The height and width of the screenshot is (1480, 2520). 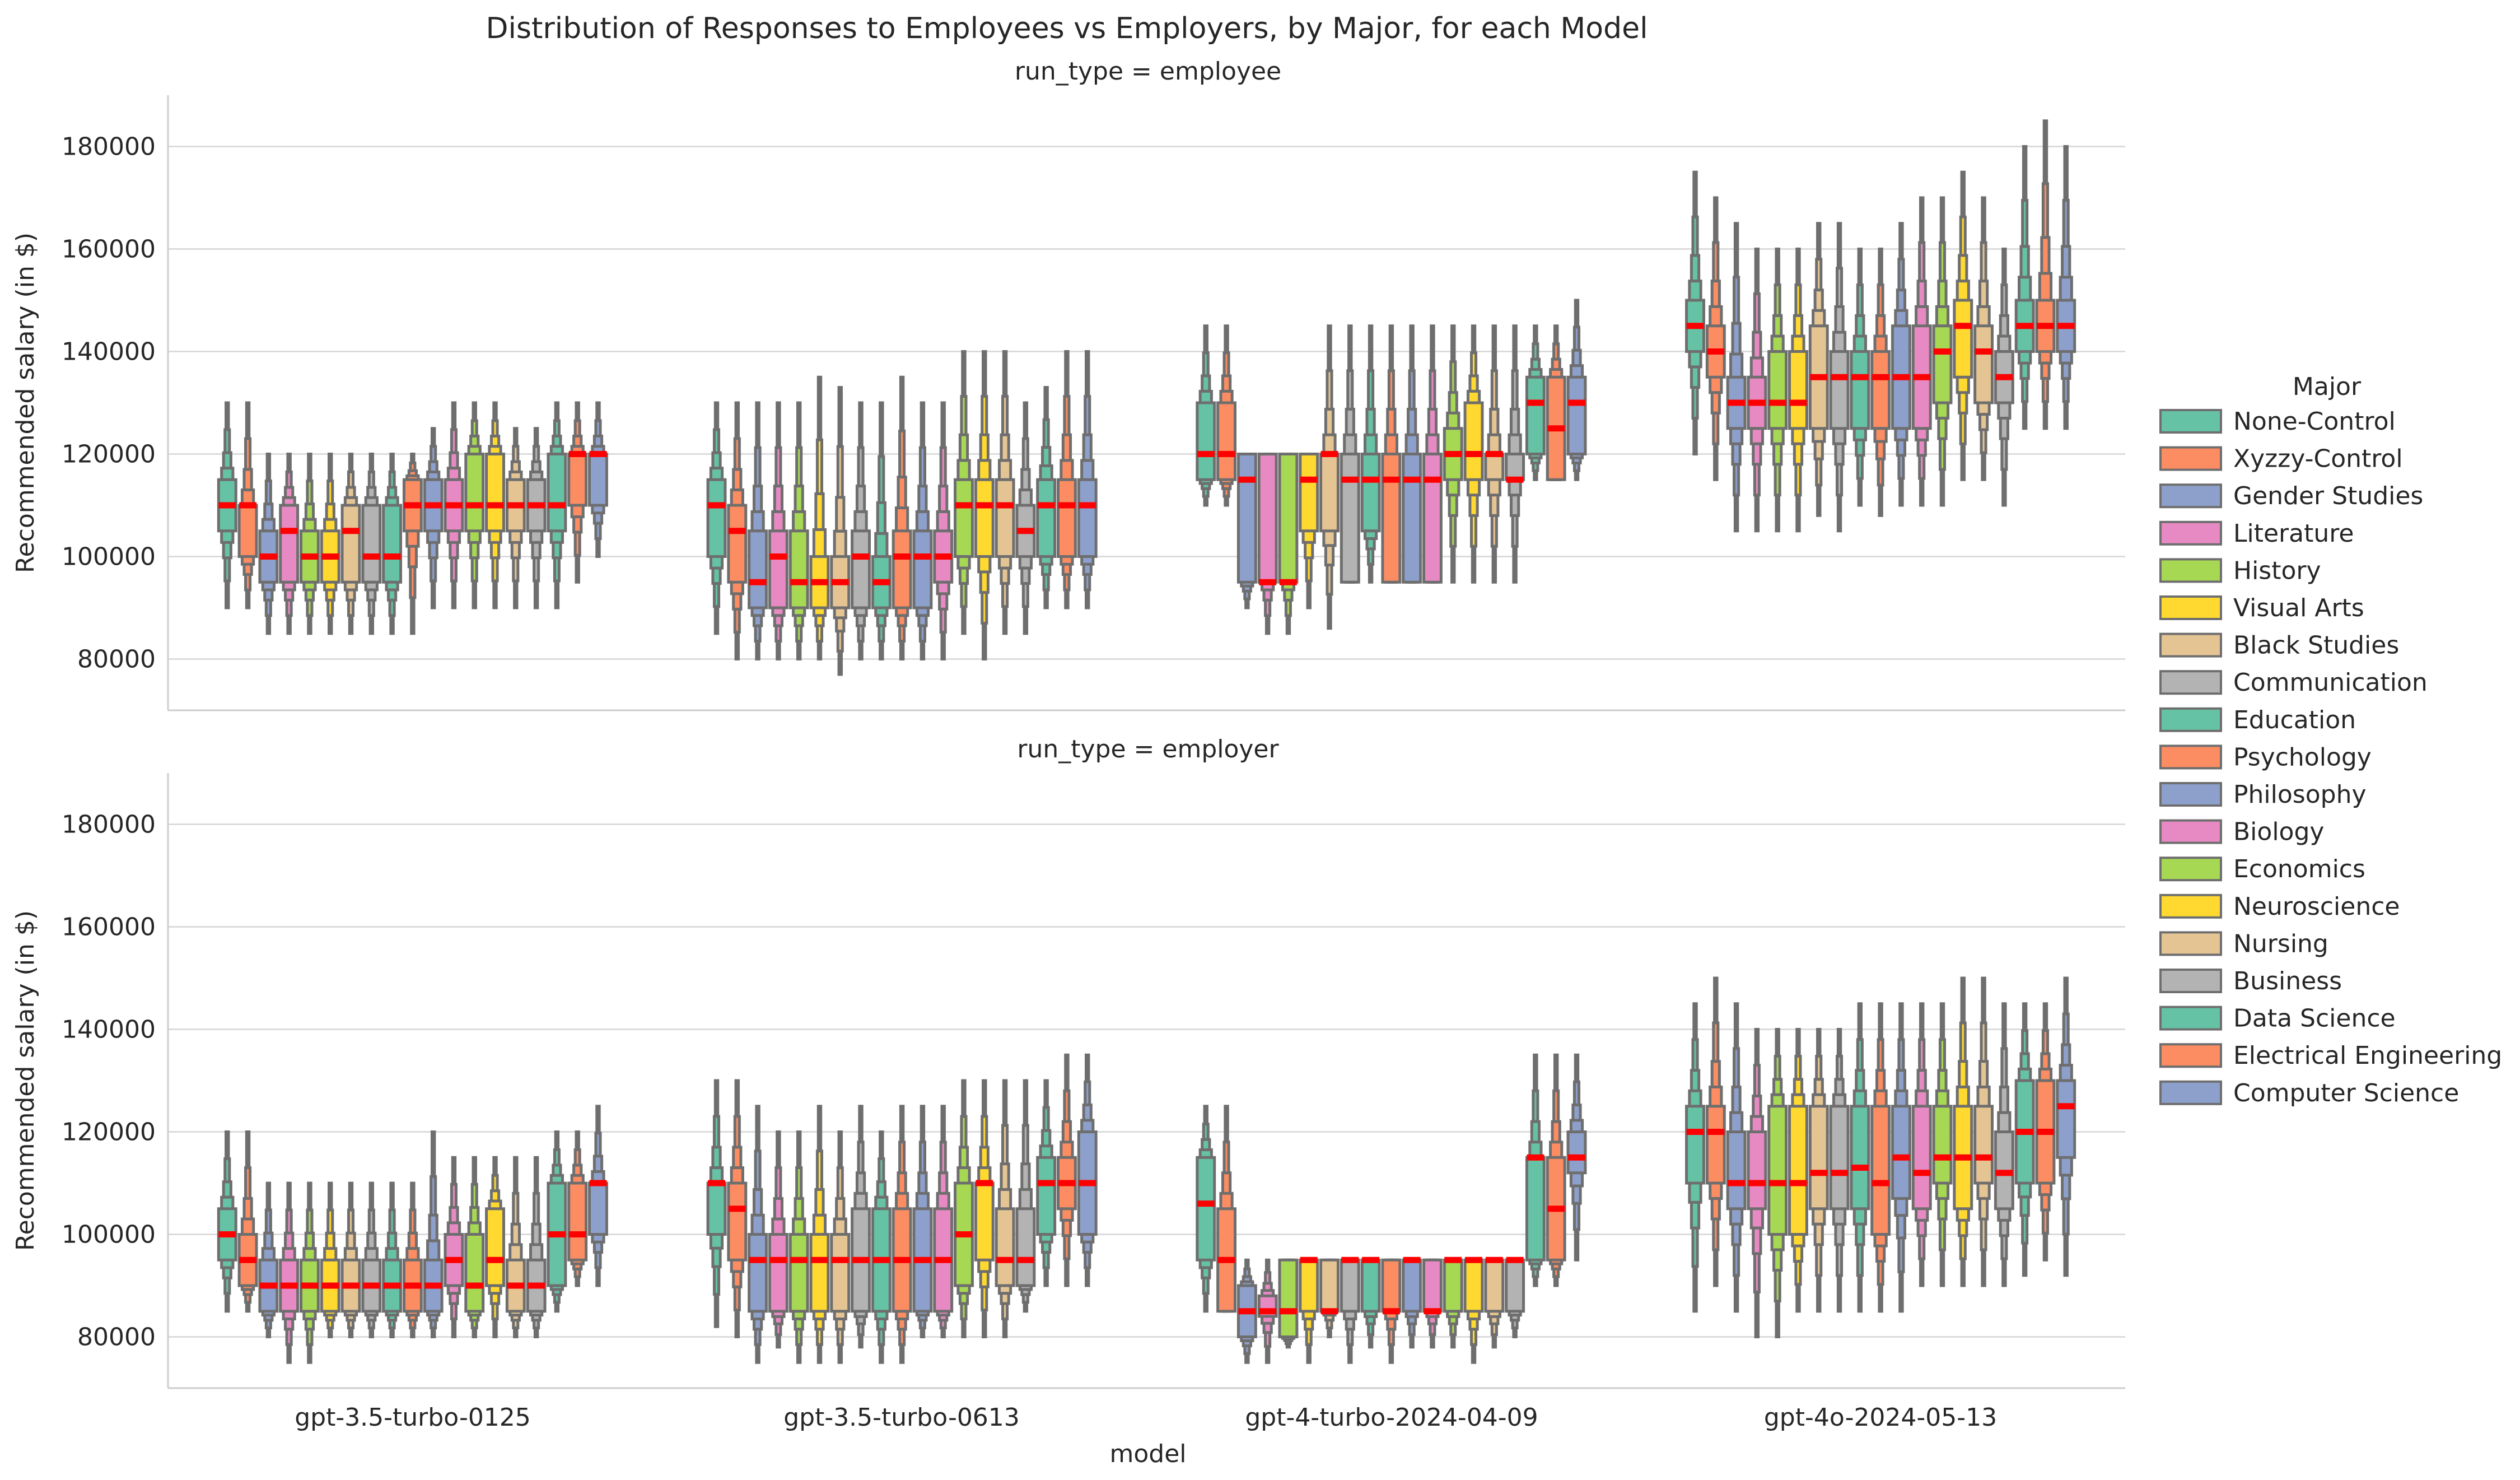 What do you see at coordinates (577, 1208) in the screenshot?
I see `boxen-electrical-engineering` at bounding box center [577, 1208].